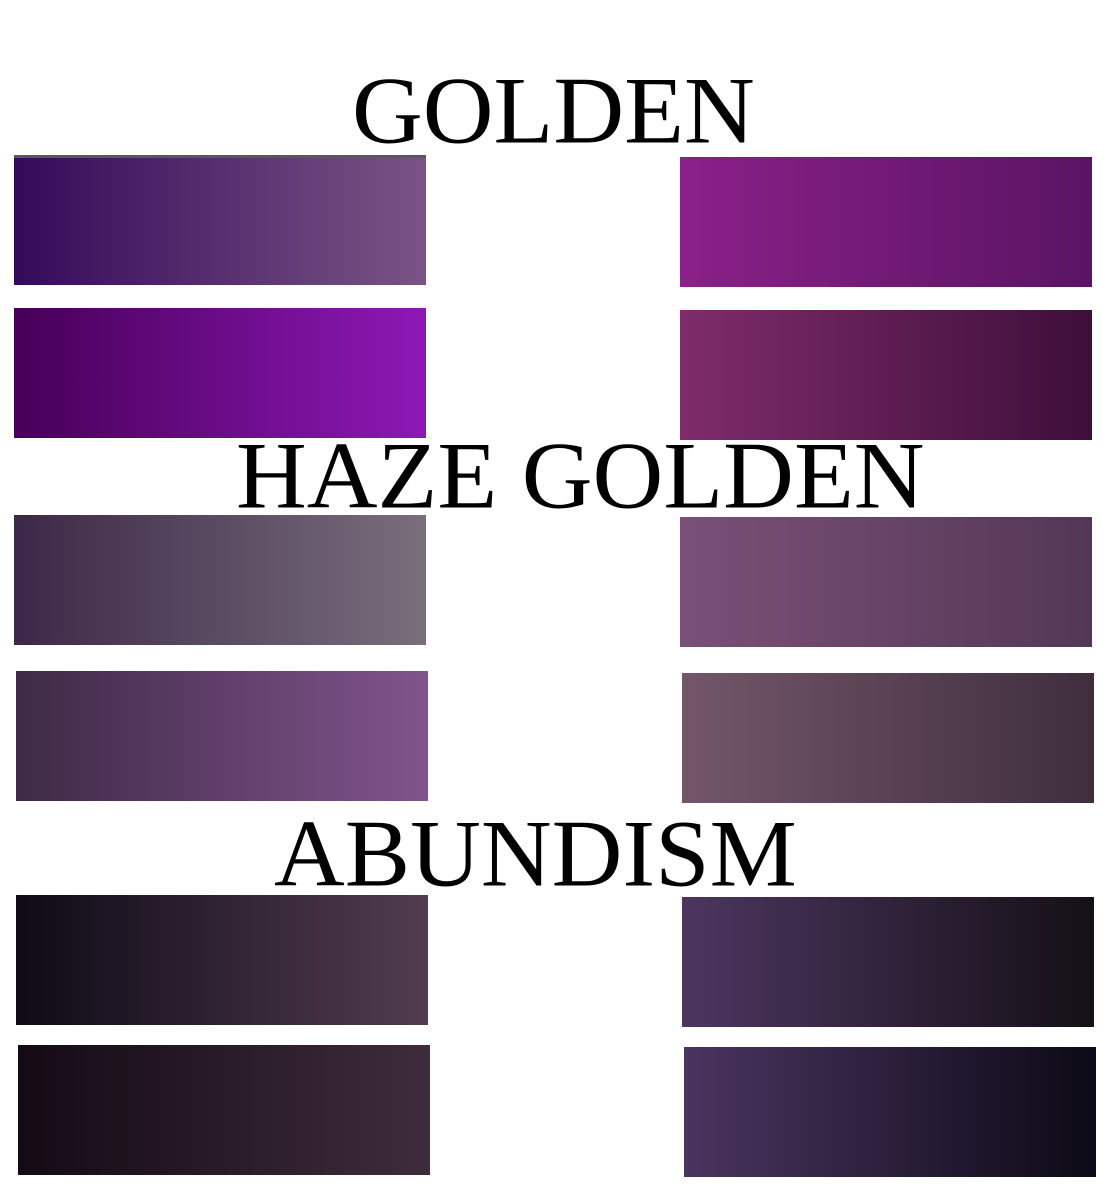 The image size is (1113, 1189). What do you see at coordinates (580, 476) in the screenshot?
I see `heading-haze-golden: HAZE GOLDEN` at bounding box center [580, 476].